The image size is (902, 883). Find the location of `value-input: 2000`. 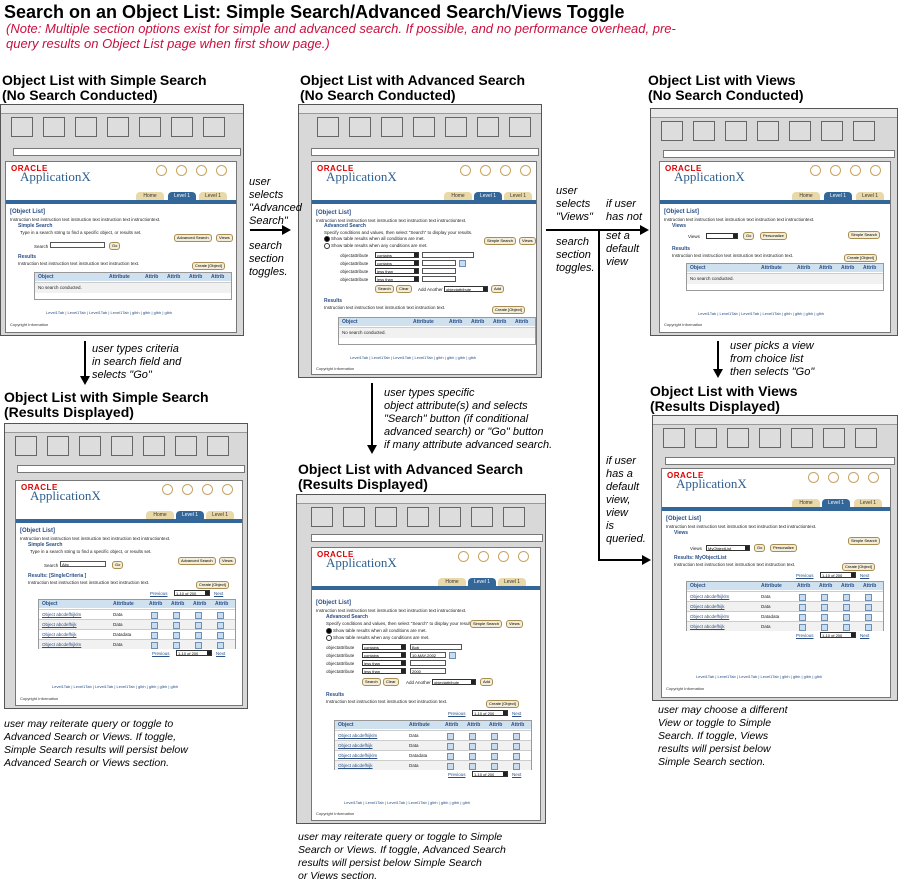

value-input: 2000 is located at coordinates (428, 671).